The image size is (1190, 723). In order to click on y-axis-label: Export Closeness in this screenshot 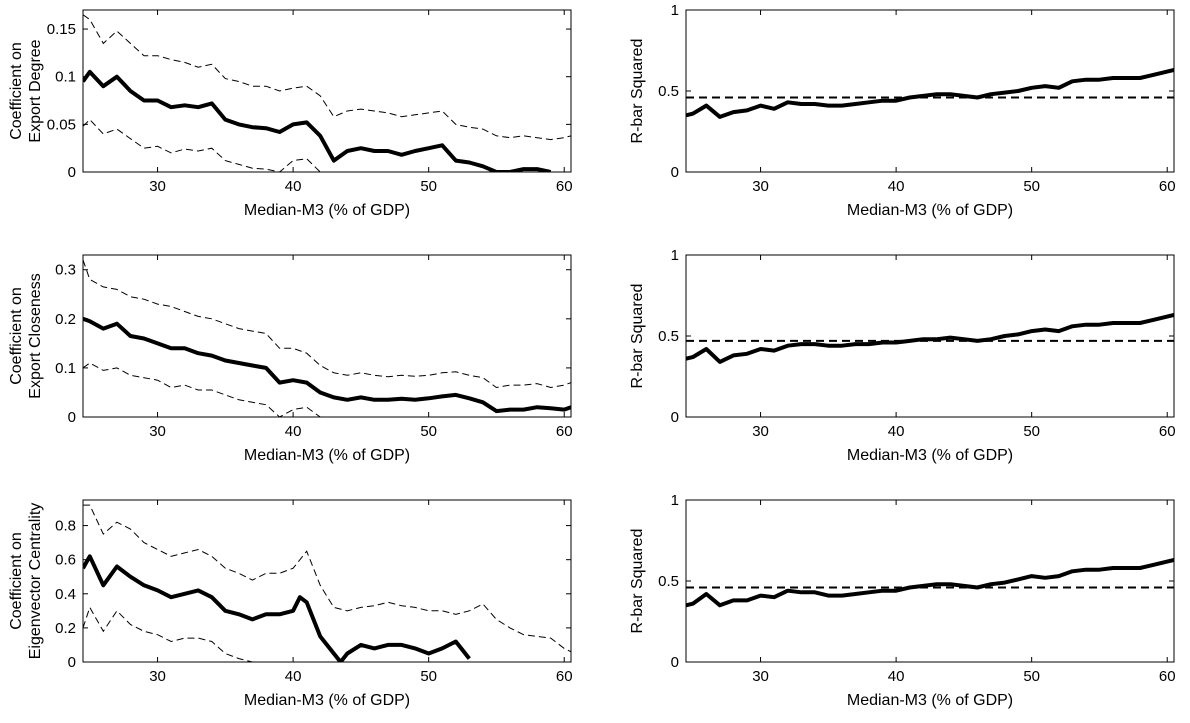, I will do `click(35, 335)`.